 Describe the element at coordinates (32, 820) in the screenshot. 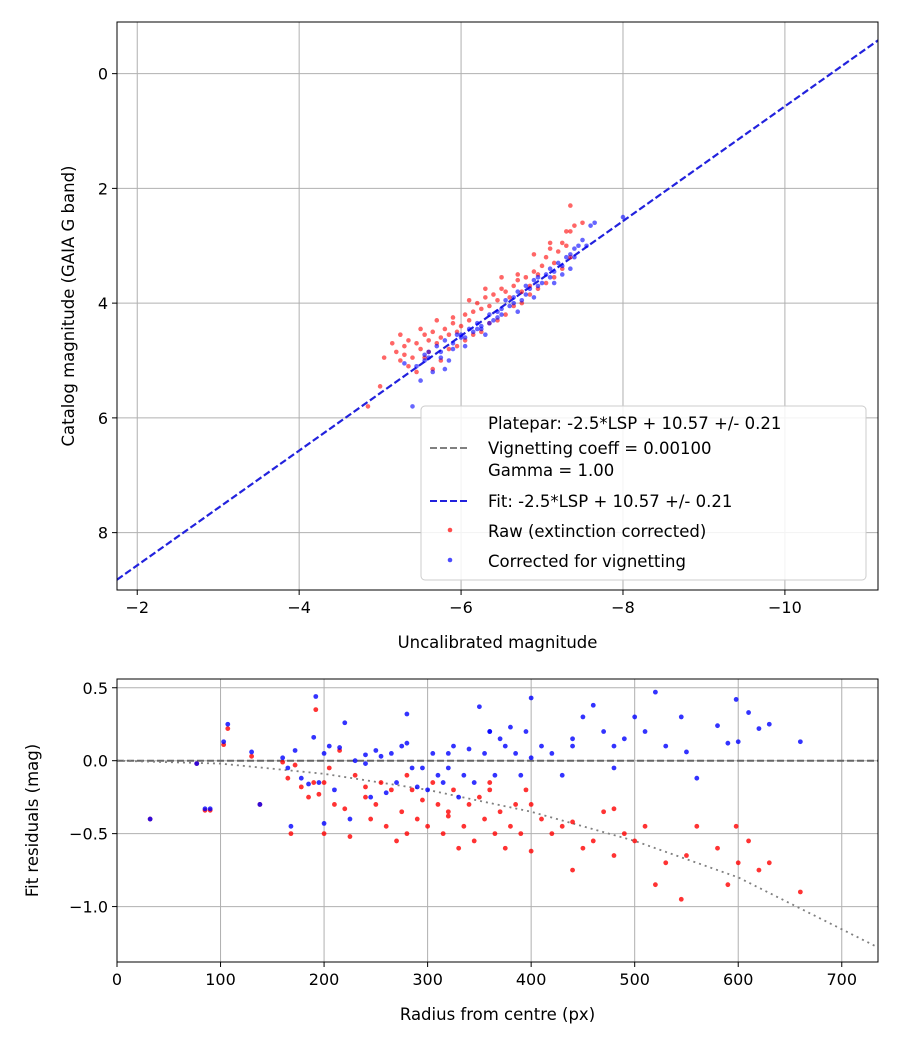

I see `bottom-chart-y-axis-label: Fit residuals (mag)` at that location.